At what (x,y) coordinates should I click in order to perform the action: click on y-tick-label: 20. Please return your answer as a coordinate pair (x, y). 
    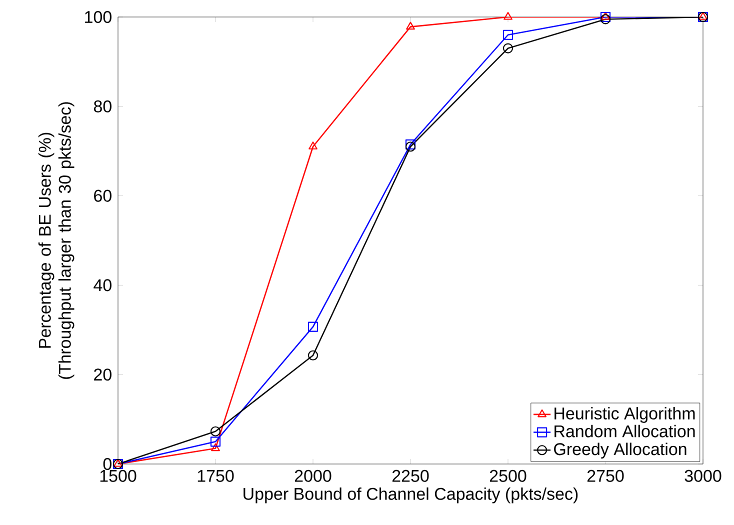
    Looking at the image, I should click on (103, 374).